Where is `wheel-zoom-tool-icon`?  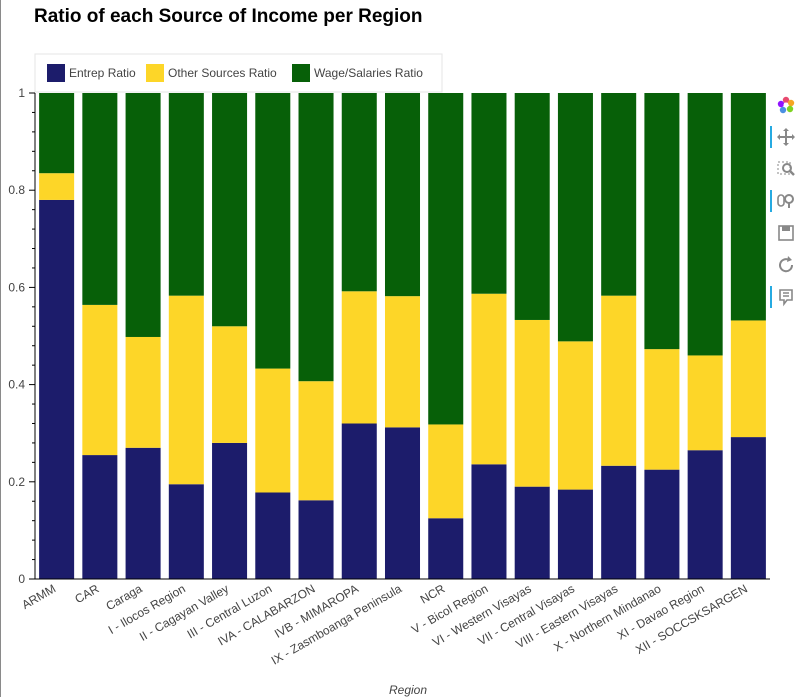
wheel-zoom-tool-icon is located at coordinates (785, 201).